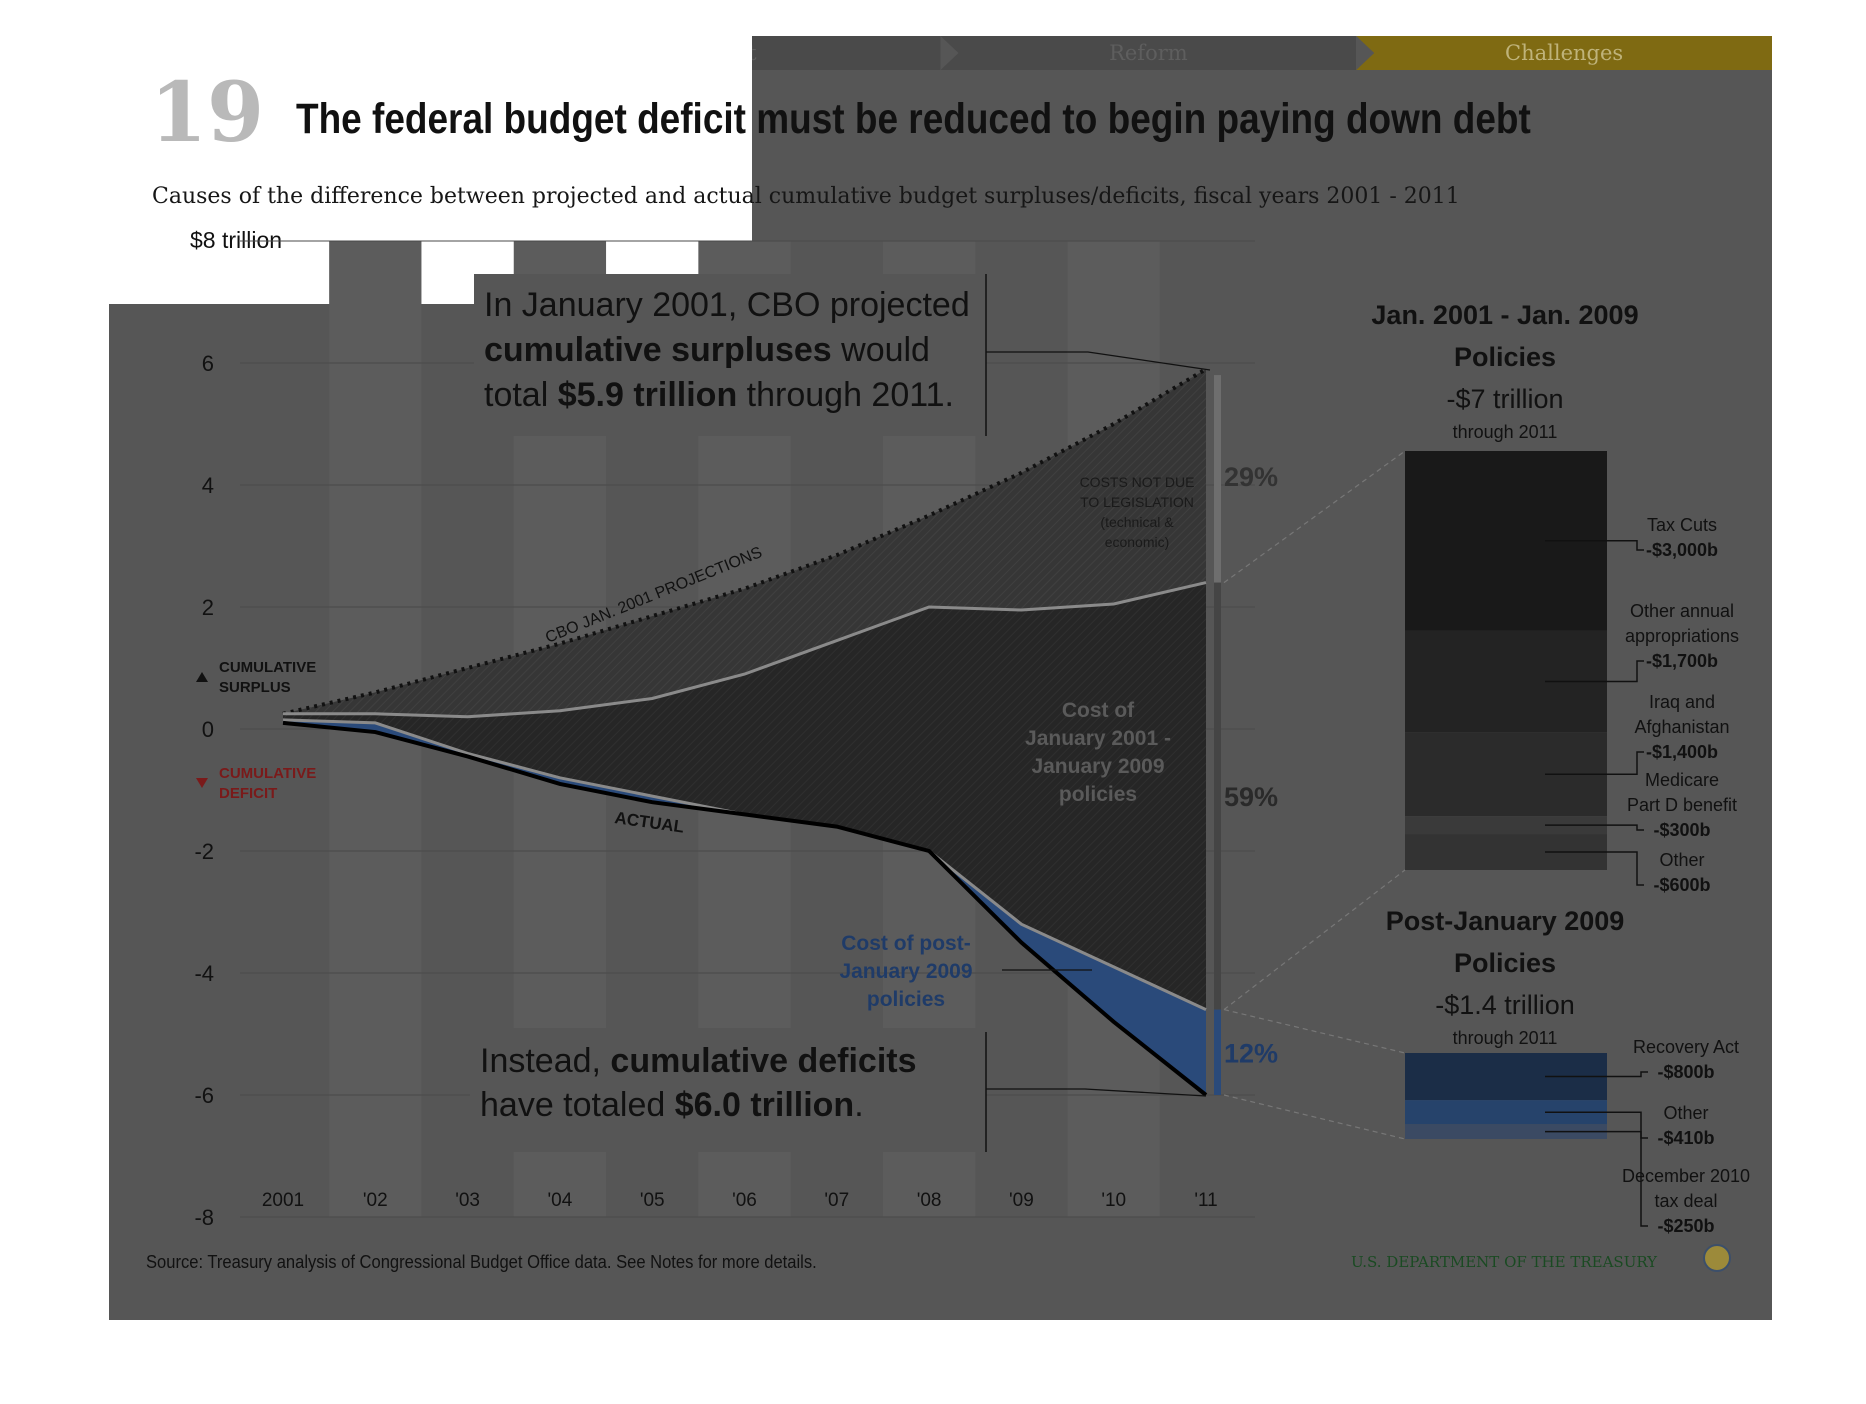 The width and height of the screenshot is (1866, 1404). I want to click on breakdown-post-2009-total-sub: through 2011, so click(1505, 1038).